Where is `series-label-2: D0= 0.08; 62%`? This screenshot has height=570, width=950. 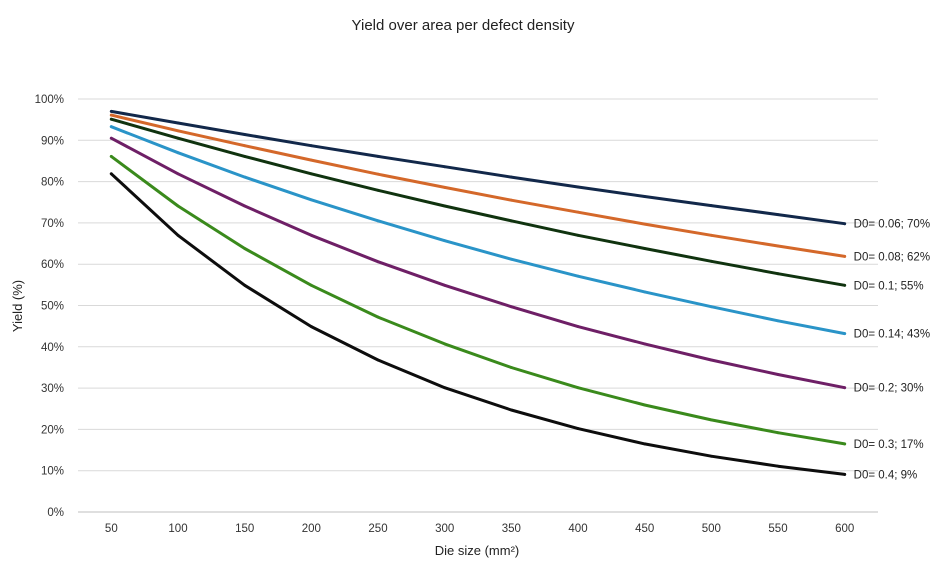 series-label-2: D0= 0.08; 62% is located at coordinates (892, 257).